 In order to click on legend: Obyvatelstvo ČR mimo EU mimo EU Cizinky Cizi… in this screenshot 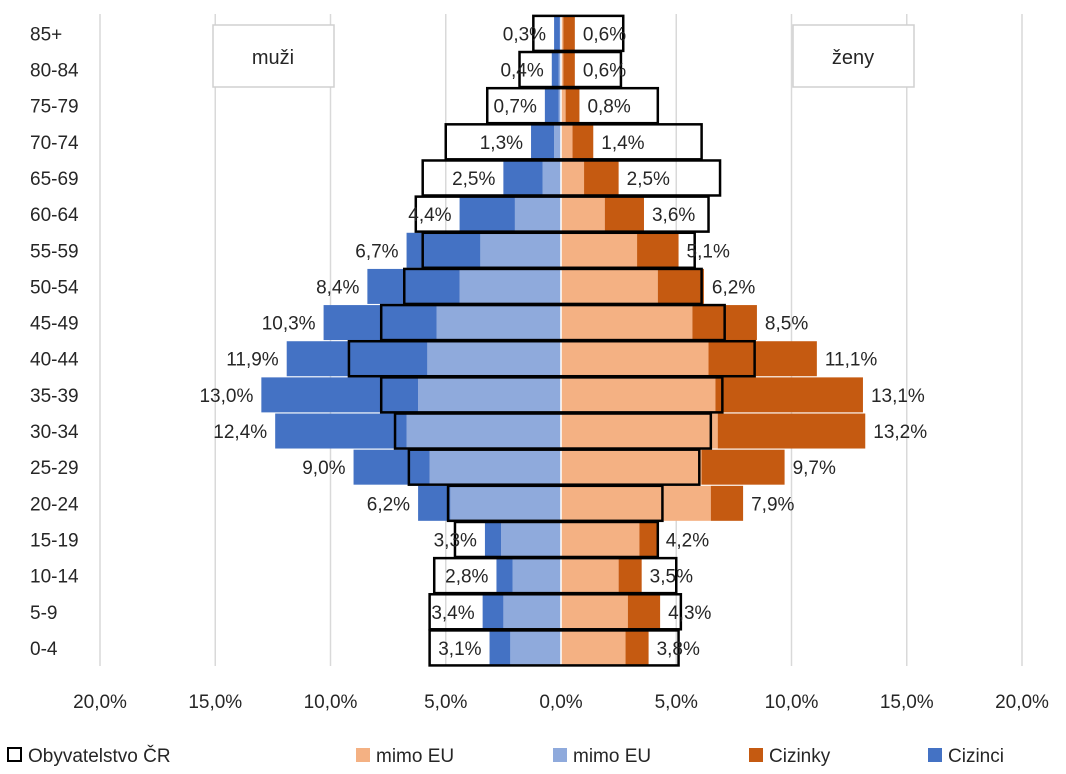, I will do `click(505, 756)`.